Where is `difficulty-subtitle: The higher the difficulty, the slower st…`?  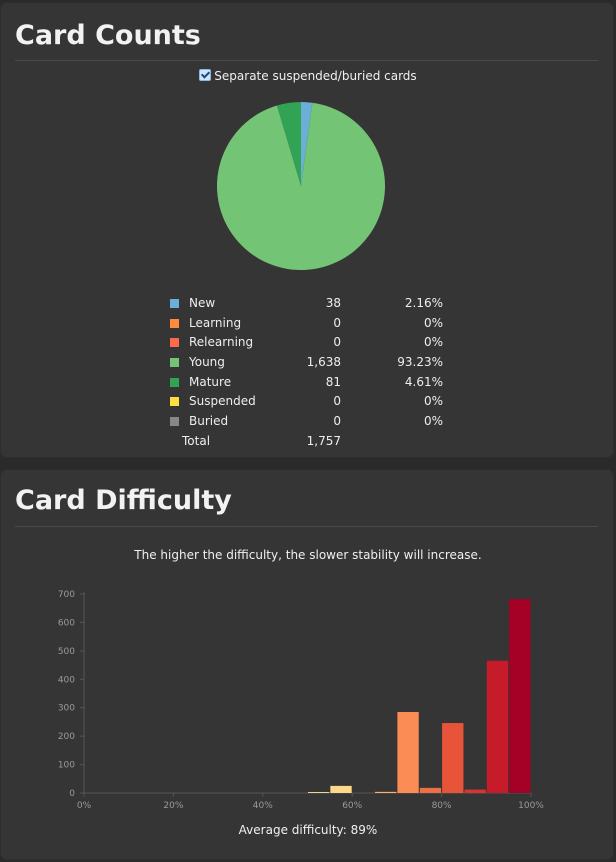
difficulty-subtitle: The higher the difficulty, the slower st… is located at coordinates (308, 555).